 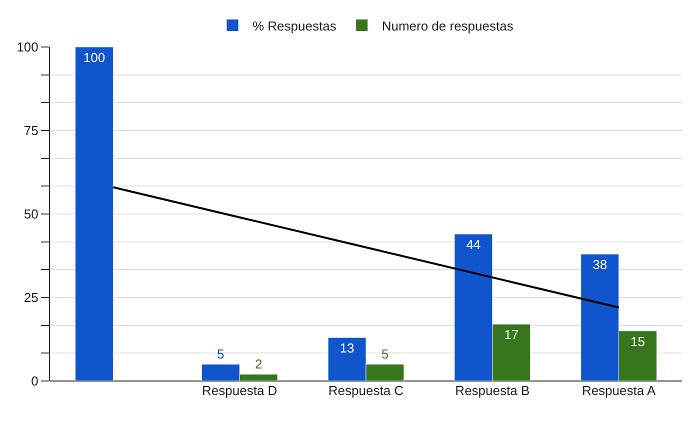 What do you see at coordinates (27, 47) in the screenshot?
I see `y-tick-label: 100` at bounding box center [27, 47].